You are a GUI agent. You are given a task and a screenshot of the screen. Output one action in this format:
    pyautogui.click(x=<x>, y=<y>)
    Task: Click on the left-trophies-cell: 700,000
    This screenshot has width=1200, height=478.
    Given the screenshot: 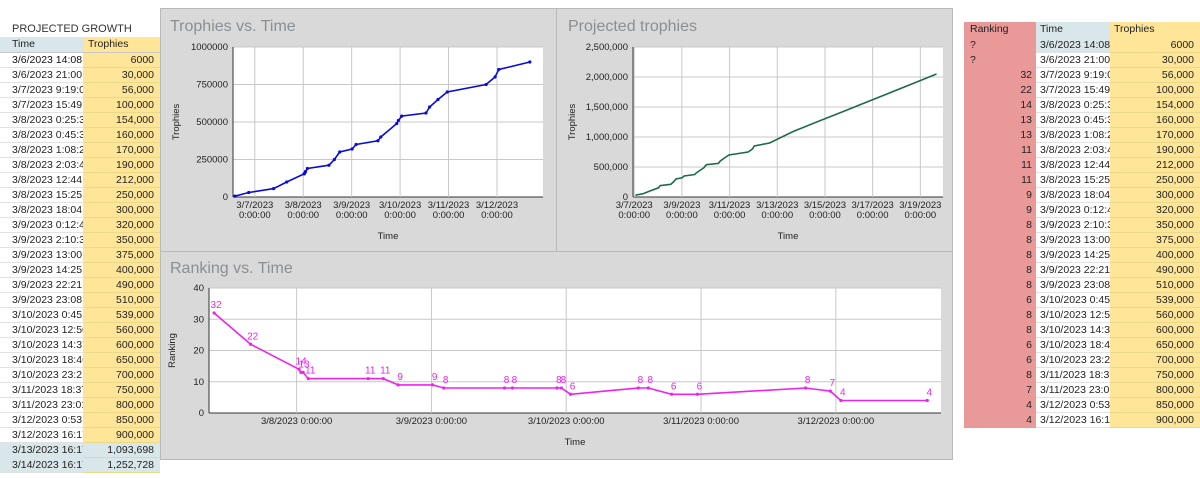 What is the action you would take?
    pyautogui.click(x=122, y=375)
    